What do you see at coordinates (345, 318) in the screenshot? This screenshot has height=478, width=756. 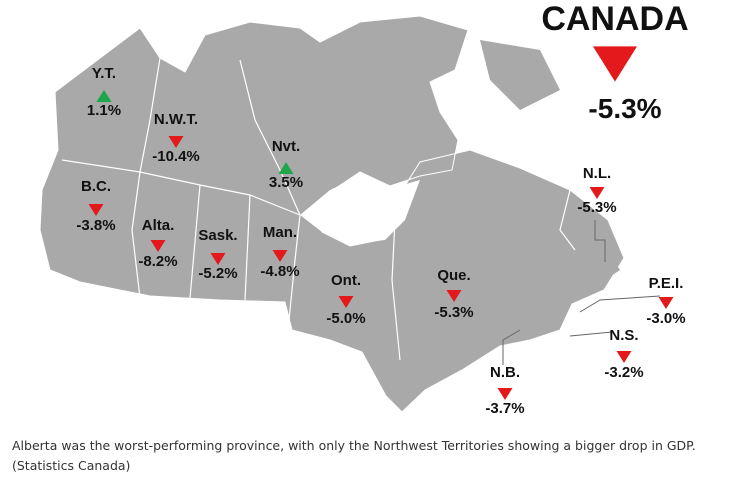 I see `region-change: -5.0%` at bounding box center [345, 318].